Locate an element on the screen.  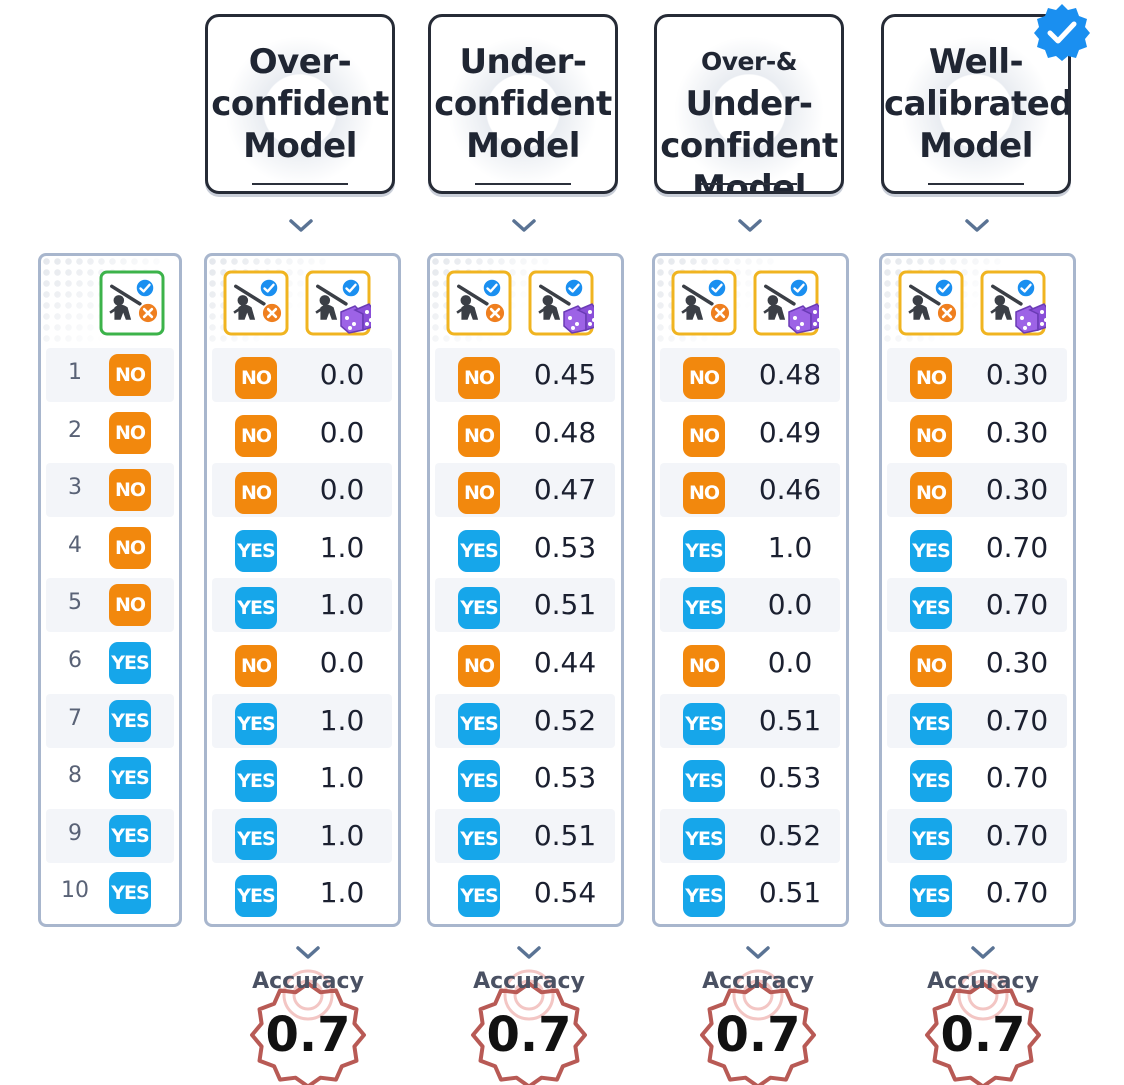
row-index: 10 is located at coordinates (75, 891).